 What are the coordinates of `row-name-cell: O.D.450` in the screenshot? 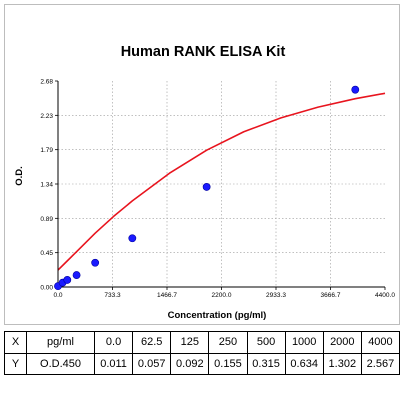 It's located at (60, 363).